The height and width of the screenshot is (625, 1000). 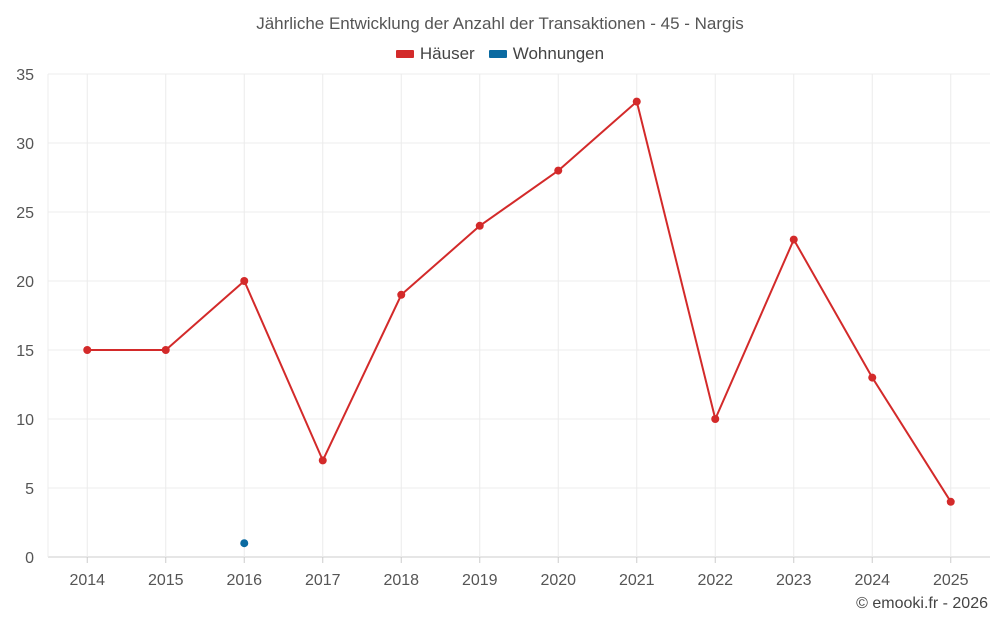 What do you see at coordinates (872, 580) in the screenshot?
I see `x-tick-label: 2024` at bounding box center [872, 580].